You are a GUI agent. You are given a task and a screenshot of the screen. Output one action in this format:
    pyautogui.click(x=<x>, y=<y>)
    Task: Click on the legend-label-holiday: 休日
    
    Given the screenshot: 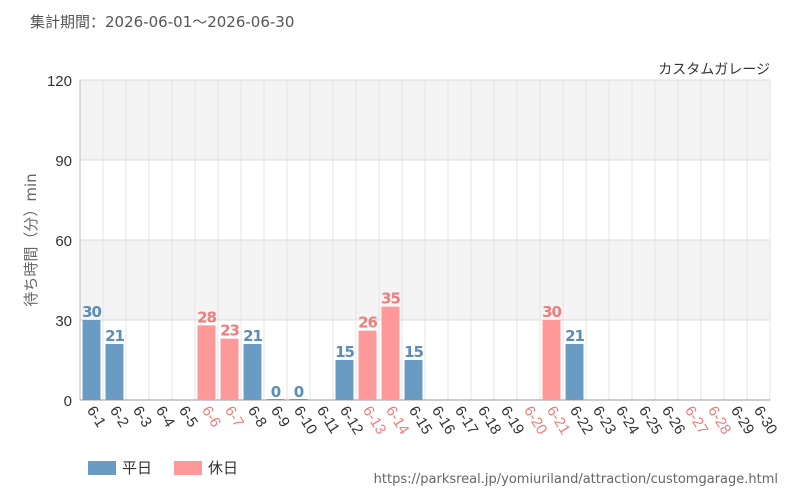 What is the action you would take?
    pyautogui.click(x=223, y=468)
    